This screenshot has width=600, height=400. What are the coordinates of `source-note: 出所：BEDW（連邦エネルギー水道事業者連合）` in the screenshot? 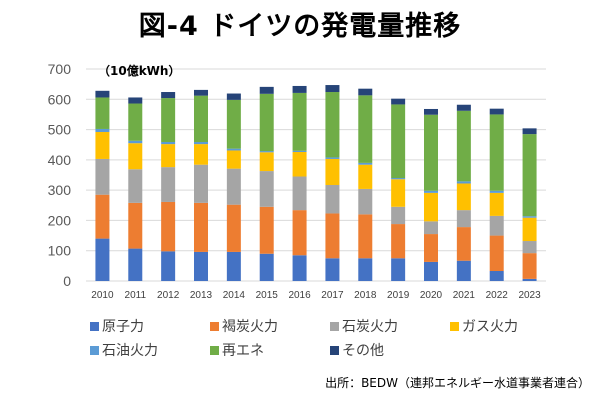 It's located at (457, 383).